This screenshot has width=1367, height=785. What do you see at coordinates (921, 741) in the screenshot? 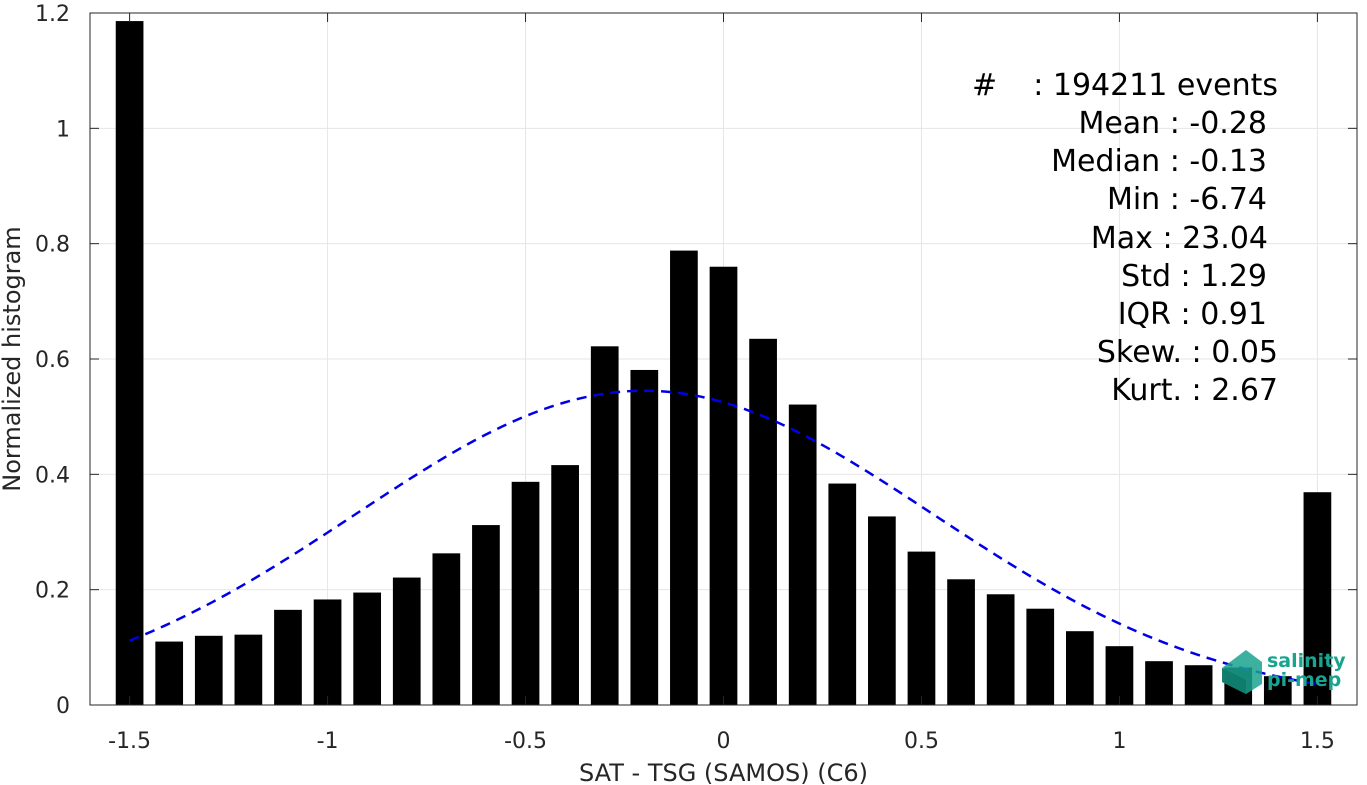
I see `x-tick-label: 0.5` at bounding box center [921, 741].